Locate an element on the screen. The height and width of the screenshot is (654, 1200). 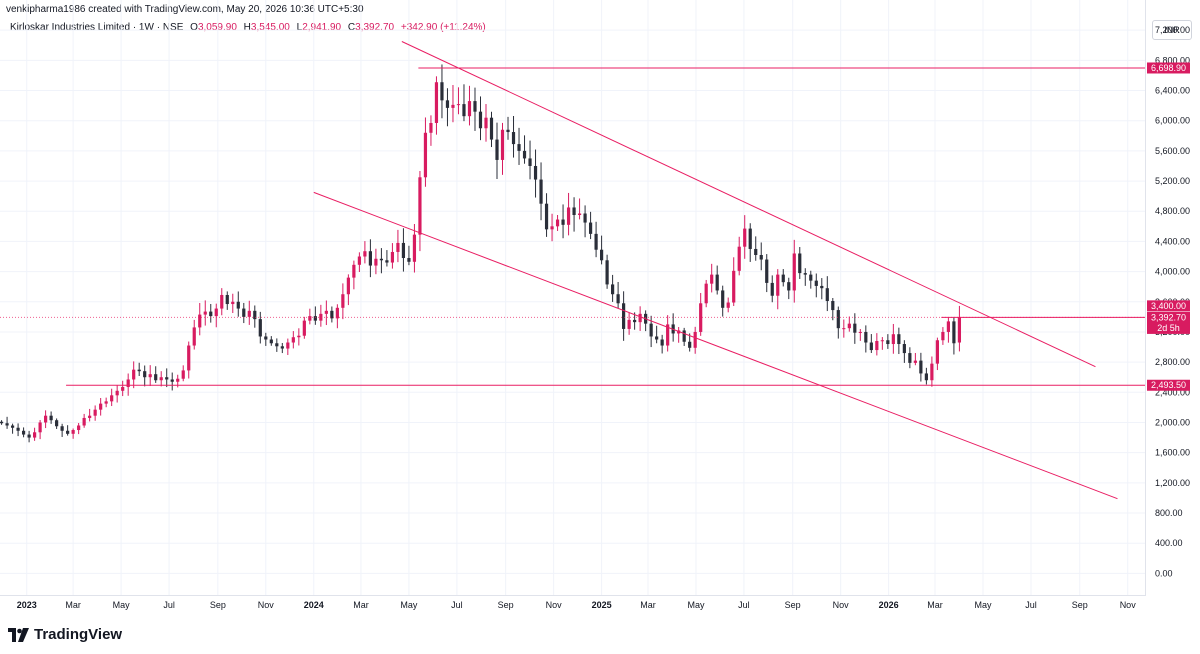
brand-name: TradingView is located at coordinates (78, 634).